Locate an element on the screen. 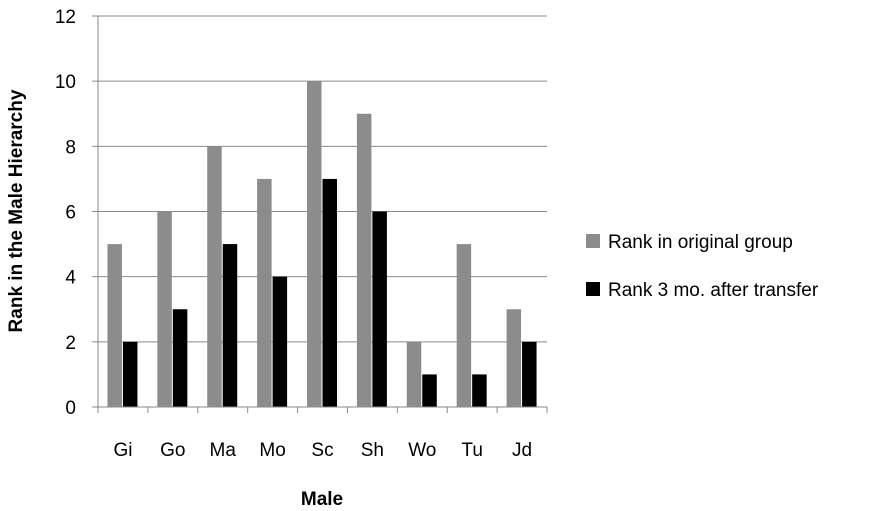 Image resolution: width=876 pixels, height=511 pixels. y-tick-label: 2 is located at coordinates (70, 343).